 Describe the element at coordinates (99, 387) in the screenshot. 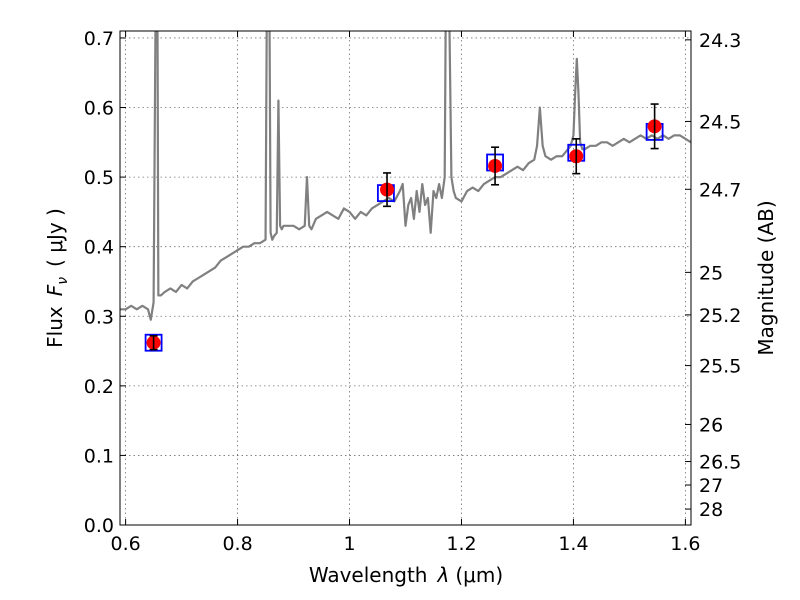

I see `y-tick-label: 0.2` at that location.